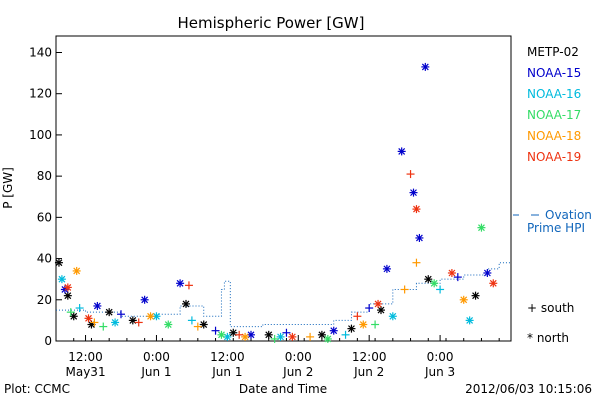 This screenshot has width=600, height=400. I want to click on x-tick-label-date: May31, so click(86, 372).